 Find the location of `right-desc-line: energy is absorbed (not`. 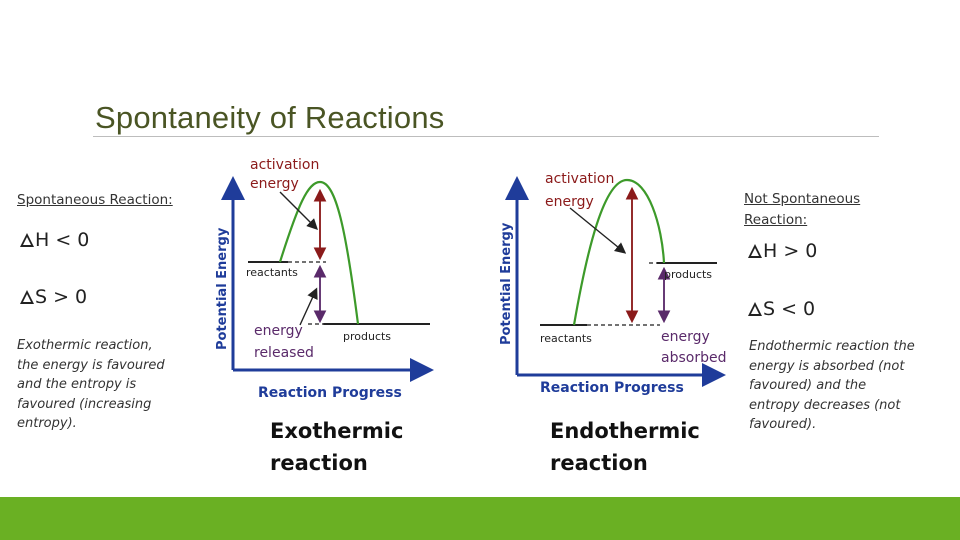

right-desc-line: energy is absorbed (not is located at coordinates (827, 366).